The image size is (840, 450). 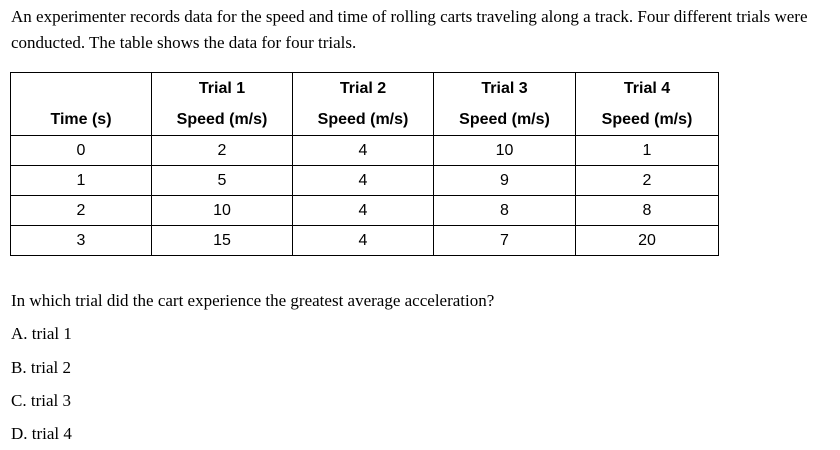 I want to click on trial-4-speed-cell: 1, so click(x=647, y=150).